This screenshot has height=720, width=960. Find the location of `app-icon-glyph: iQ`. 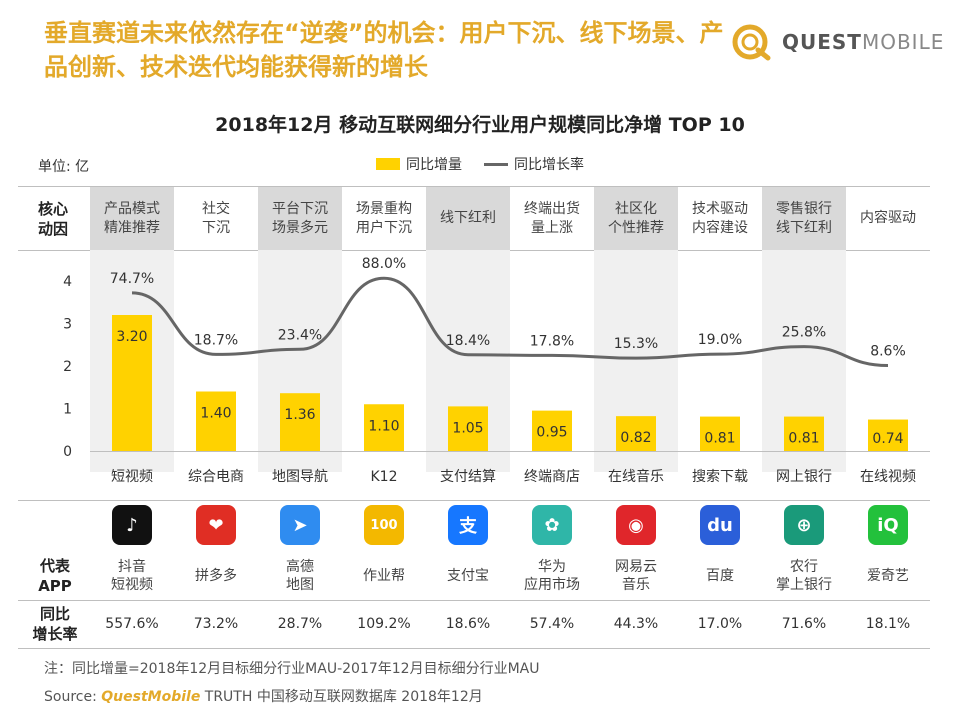

app-icon-glyph: iQ is located at coordinates (888, 525).